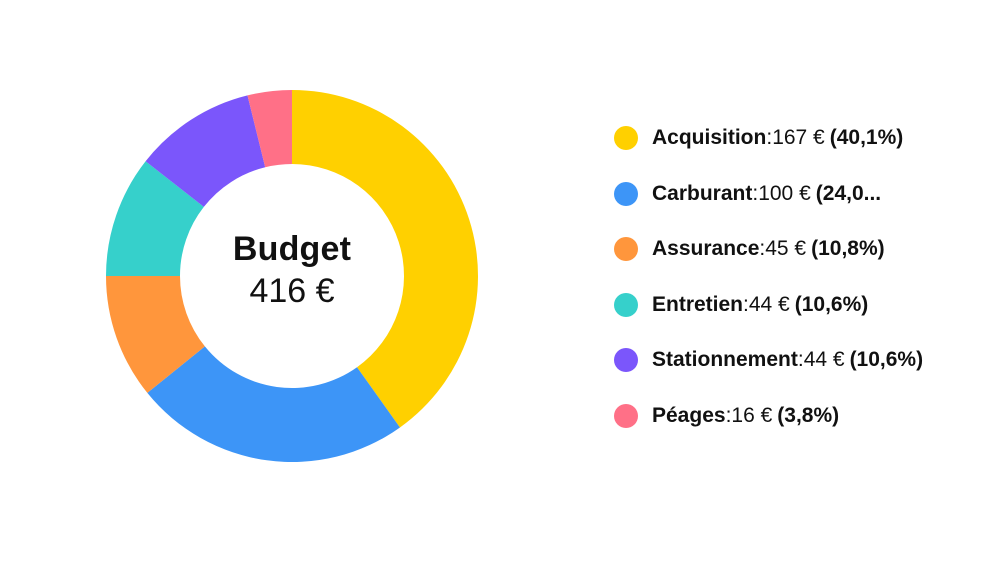 Image resolution: width=1000 pixels, height=562 pixels. What do you see at coordinates (626, 415) in the screenshot?
I see `legend-swatch-peages` at bounding box center [626, 415].